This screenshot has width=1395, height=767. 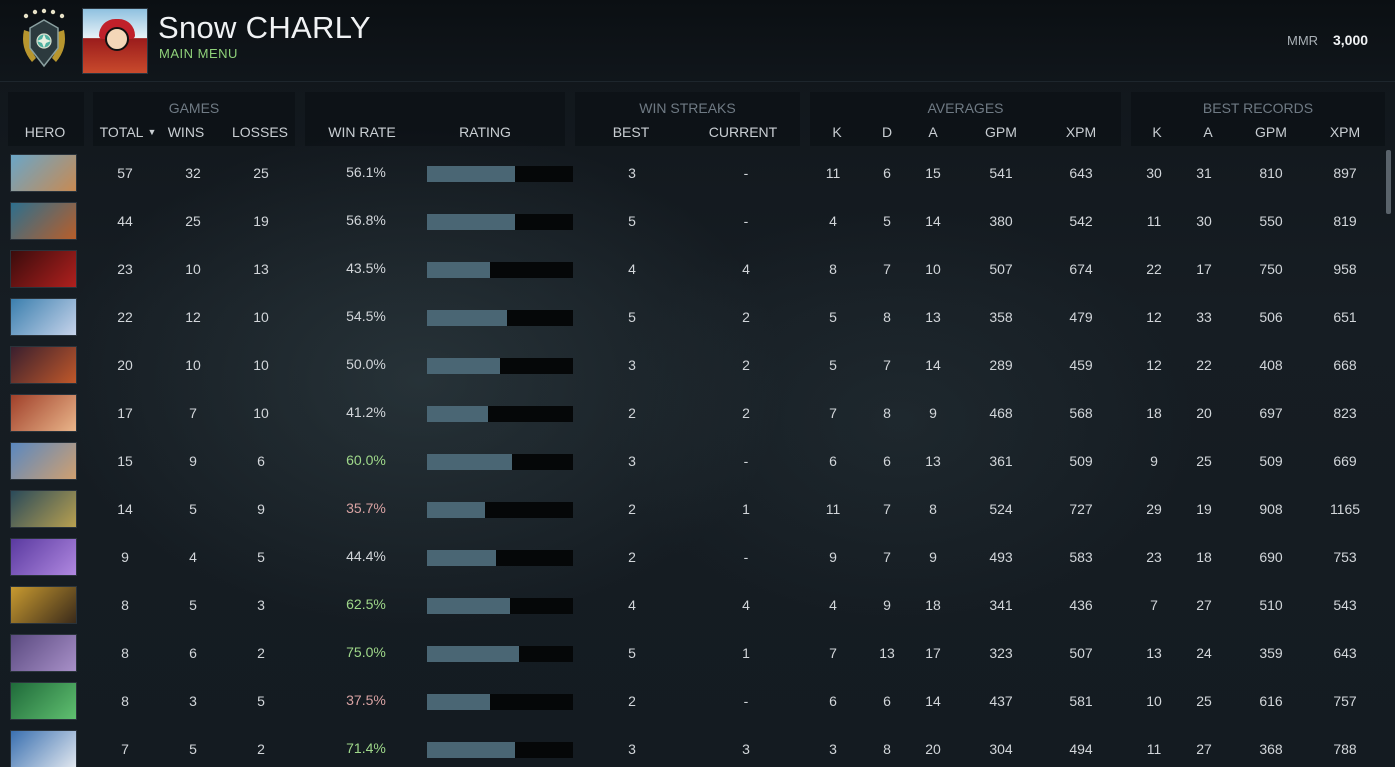 What do you see at coordinates (933, 557) in the screenshot?
I see `cell-a: 9` at bounding box center [933, 557].